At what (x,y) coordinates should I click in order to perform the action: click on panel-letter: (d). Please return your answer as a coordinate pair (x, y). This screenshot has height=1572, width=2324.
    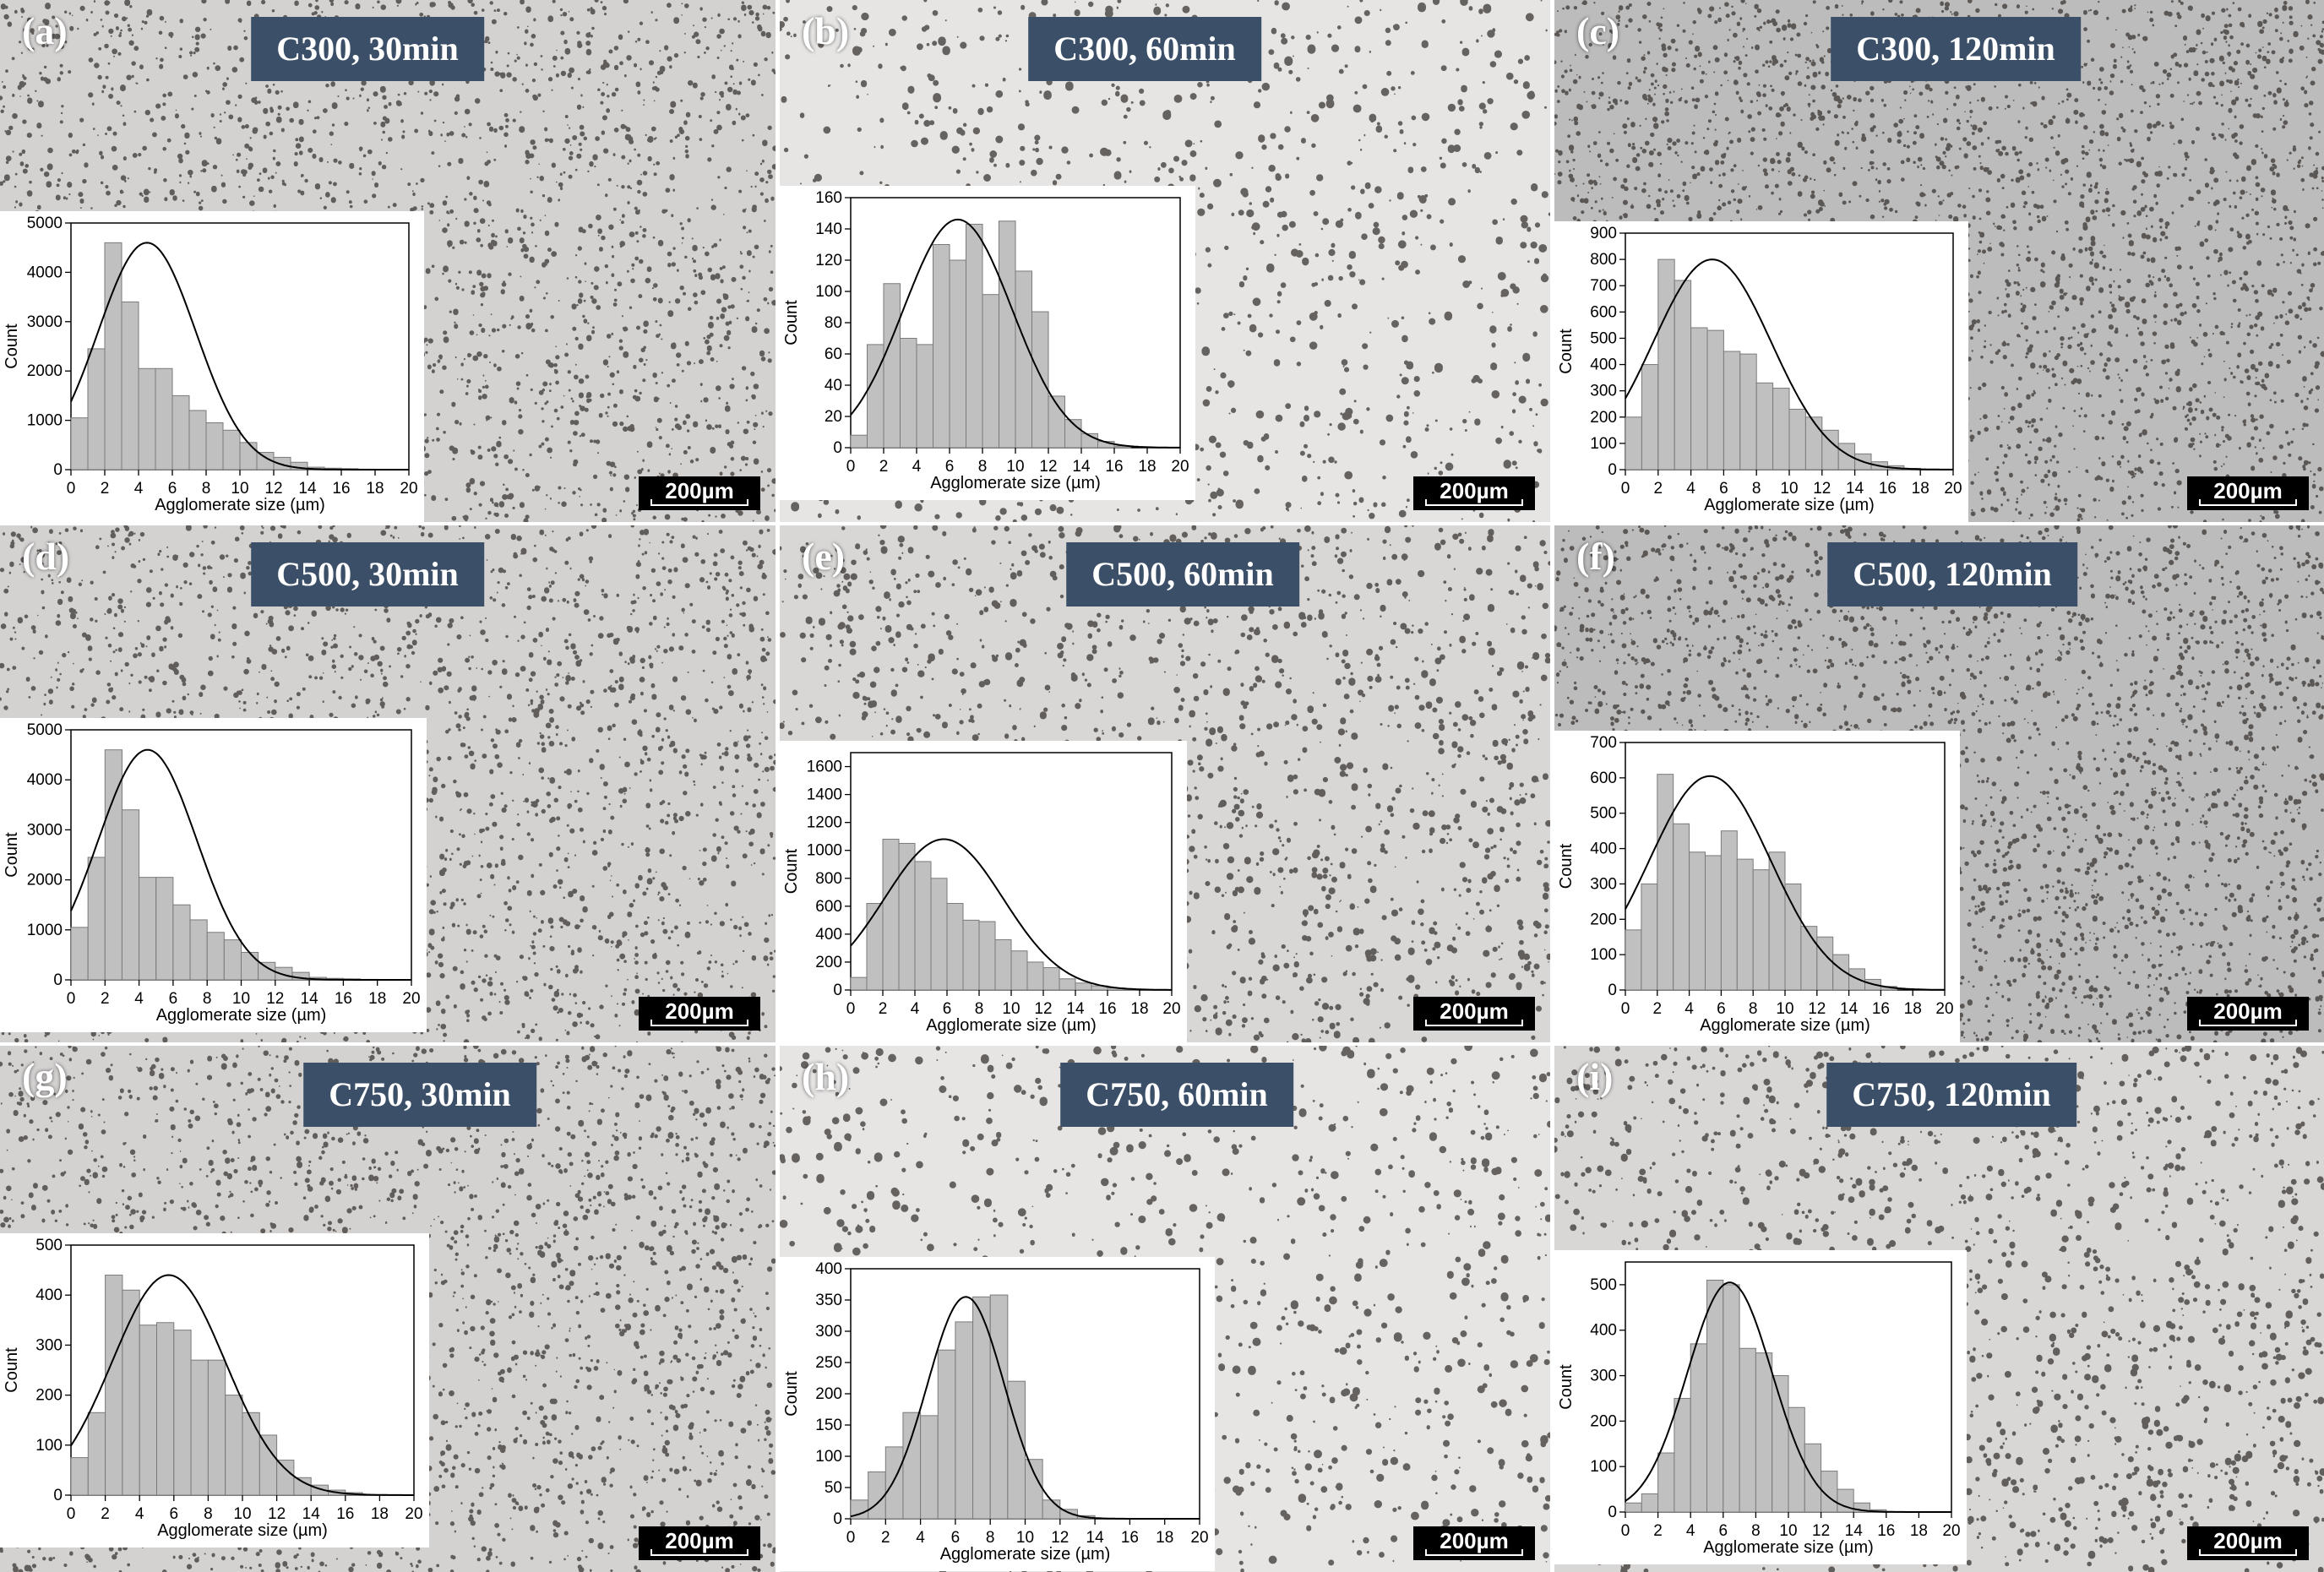
    Looking at the image, I should click on (45, 556).